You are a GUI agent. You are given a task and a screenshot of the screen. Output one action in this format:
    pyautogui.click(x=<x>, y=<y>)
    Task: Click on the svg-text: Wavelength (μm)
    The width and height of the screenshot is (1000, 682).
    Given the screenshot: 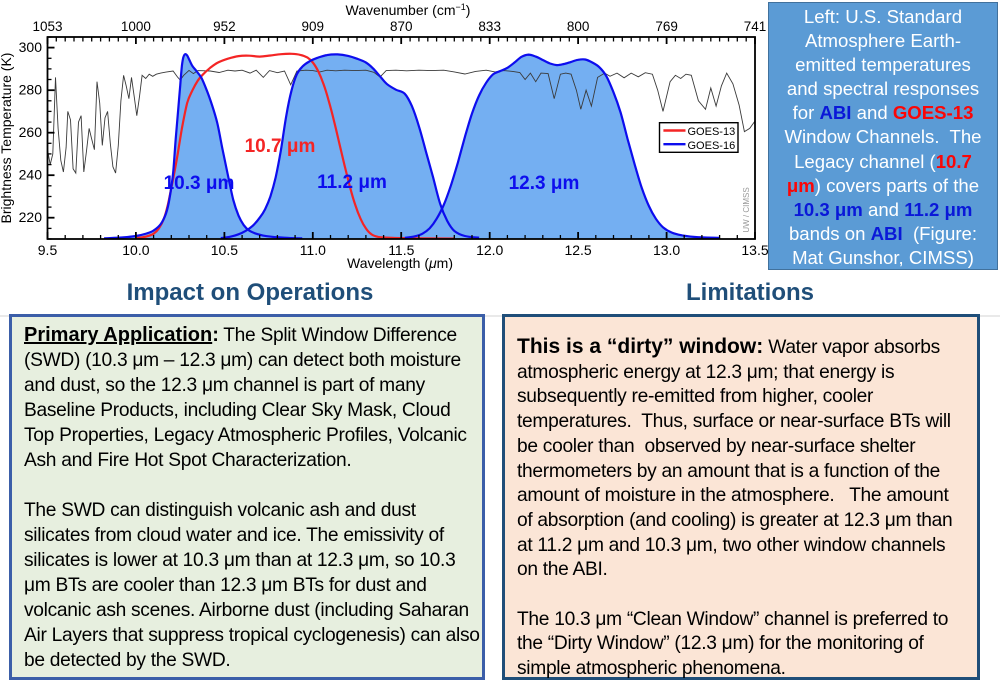 What is the action you would take?
    pyautogui.click(x=400, y=263)
    